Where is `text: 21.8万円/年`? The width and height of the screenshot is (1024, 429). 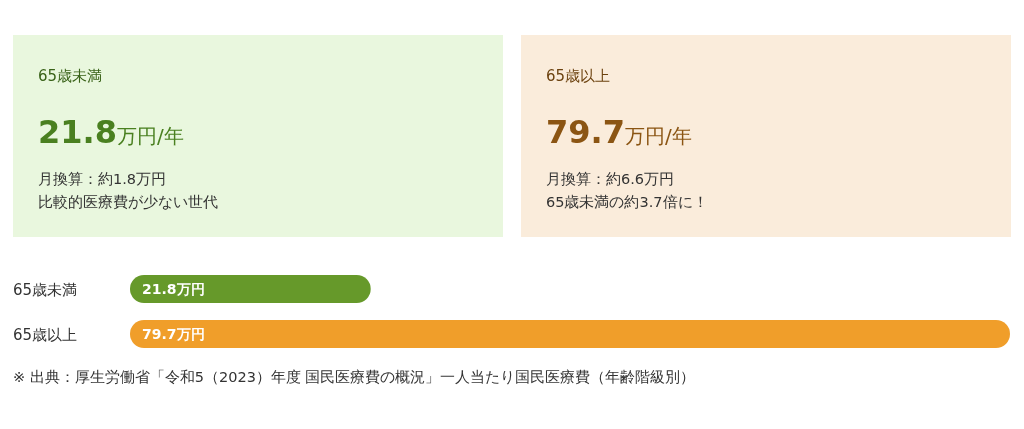 text: 21.8万円/年 is located at coordinates (111, 132).